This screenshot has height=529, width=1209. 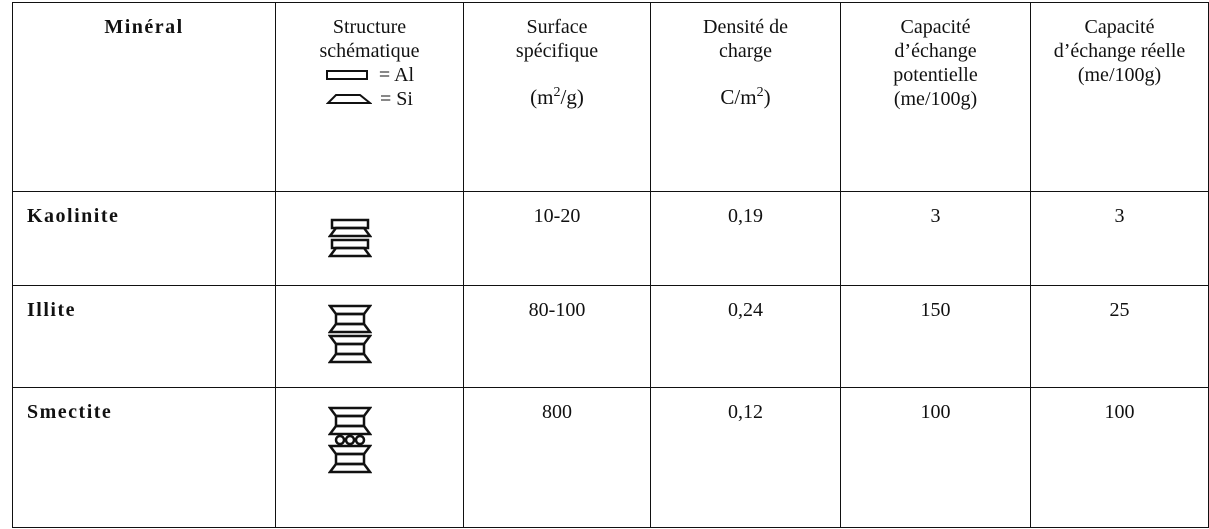 I want to click on cell: Kaolinite, so click(x=144, y=238).